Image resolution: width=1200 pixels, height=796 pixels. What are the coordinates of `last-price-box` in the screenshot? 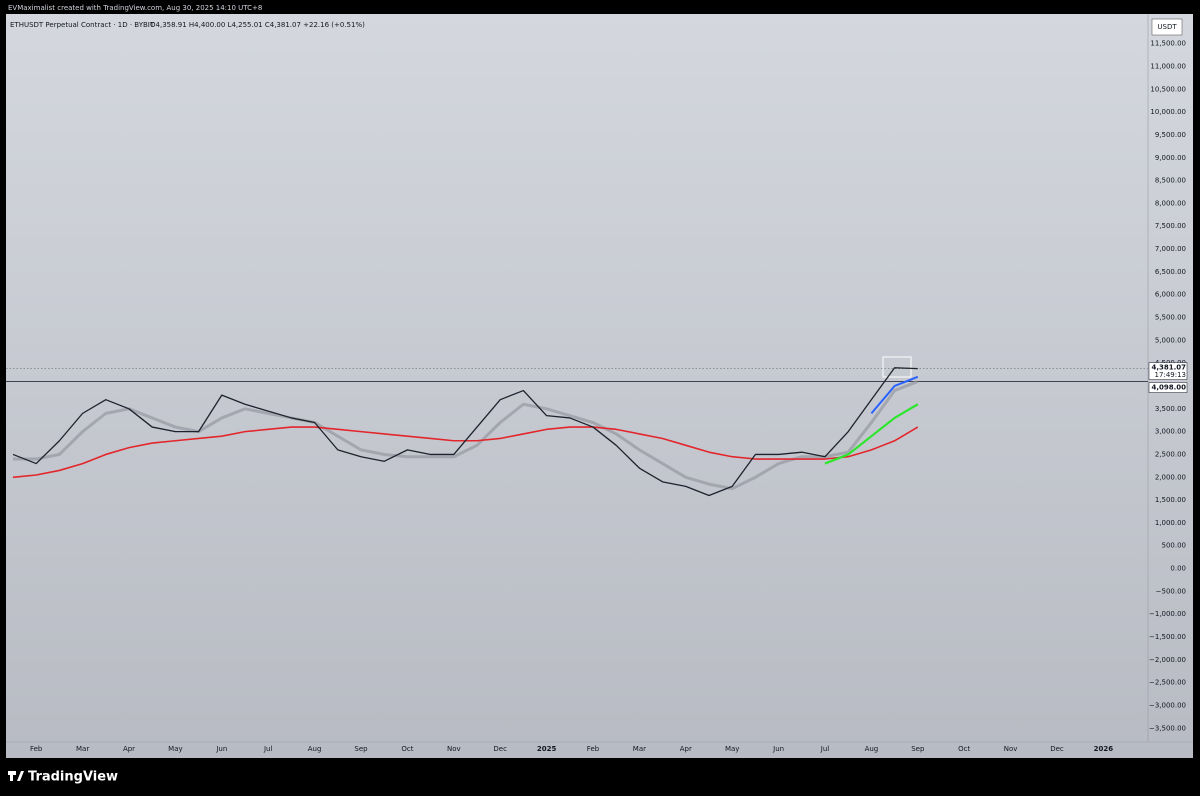 It's located at (1168, 371).